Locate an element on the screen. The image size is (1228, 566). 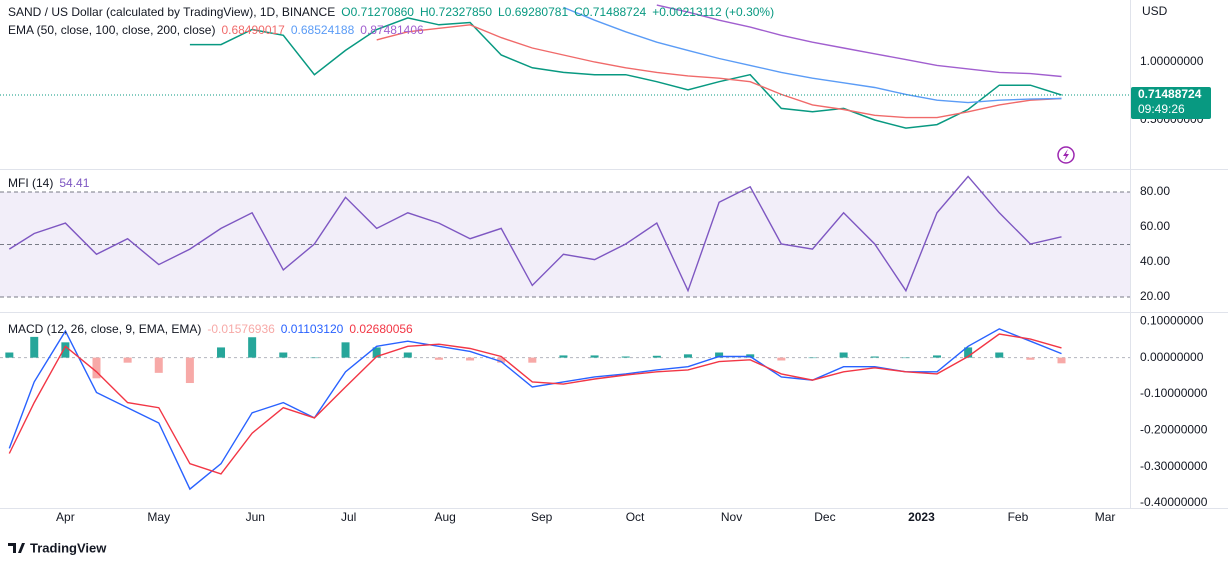
last-price: 0.71488724 is located at coordinates (1170, 94).